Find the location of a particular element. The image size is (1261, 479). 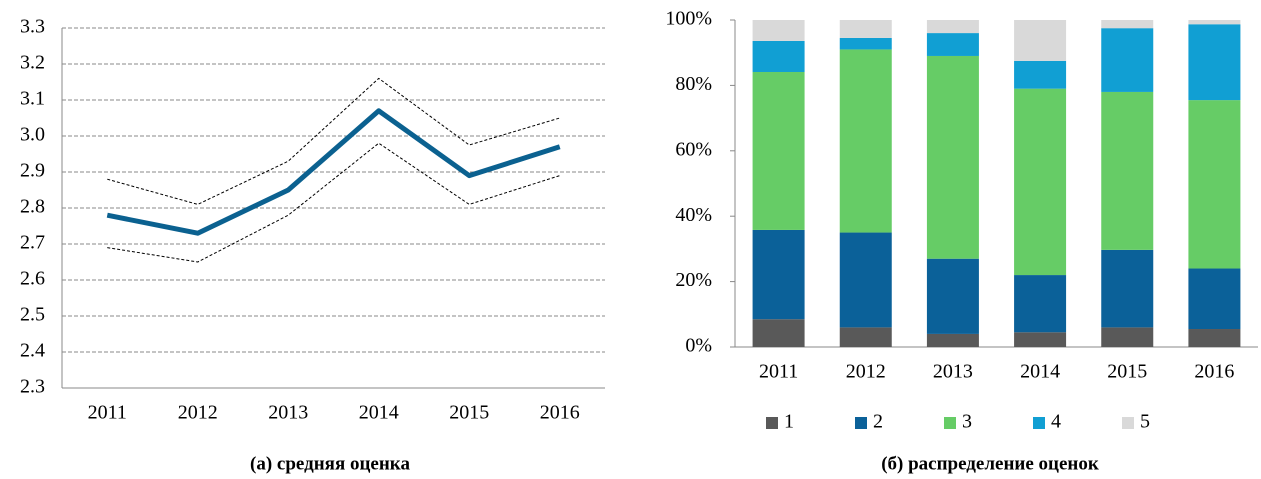

y-tick-label: 100% is located at coordinates (688, 19).